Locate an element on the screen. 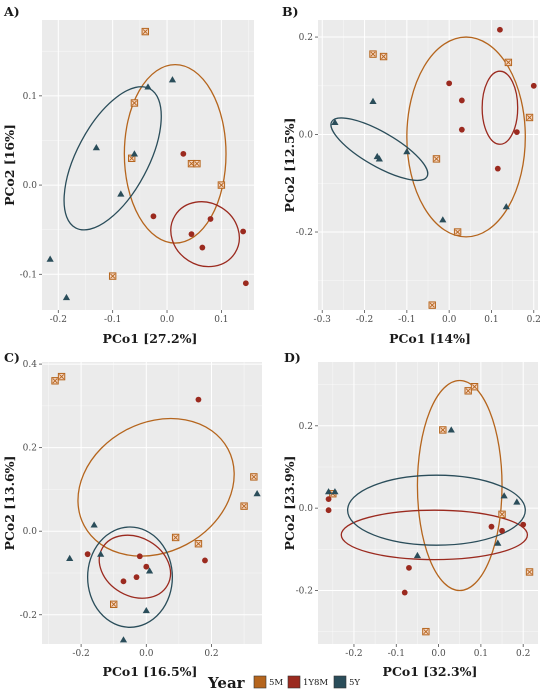  x-axis-title: PCo1 [27.2%] is located at coordinates (150, 338).